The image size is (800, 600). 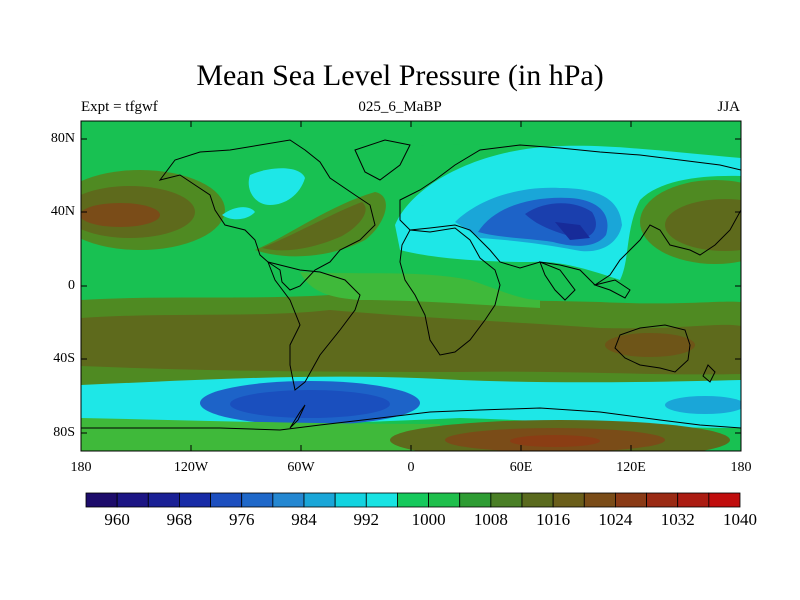 I want to click on colorbar-label: 1008, so click(x=490, y=519).